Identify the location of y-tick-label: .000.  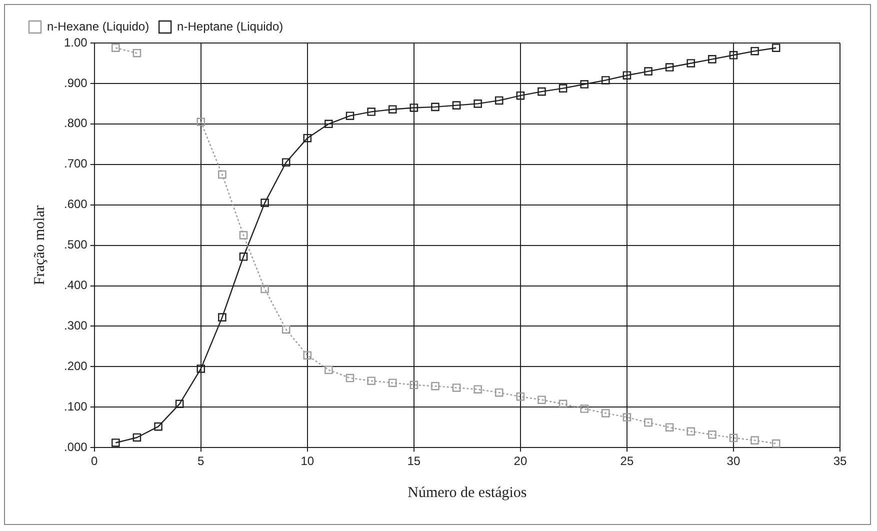
(76, 447).